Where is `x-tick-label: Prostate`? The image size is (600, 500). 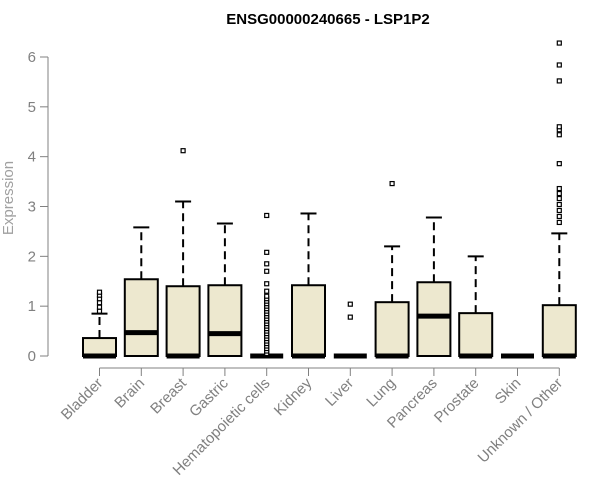 x-tick-label: Prostate is located at coordinates (457, 401).